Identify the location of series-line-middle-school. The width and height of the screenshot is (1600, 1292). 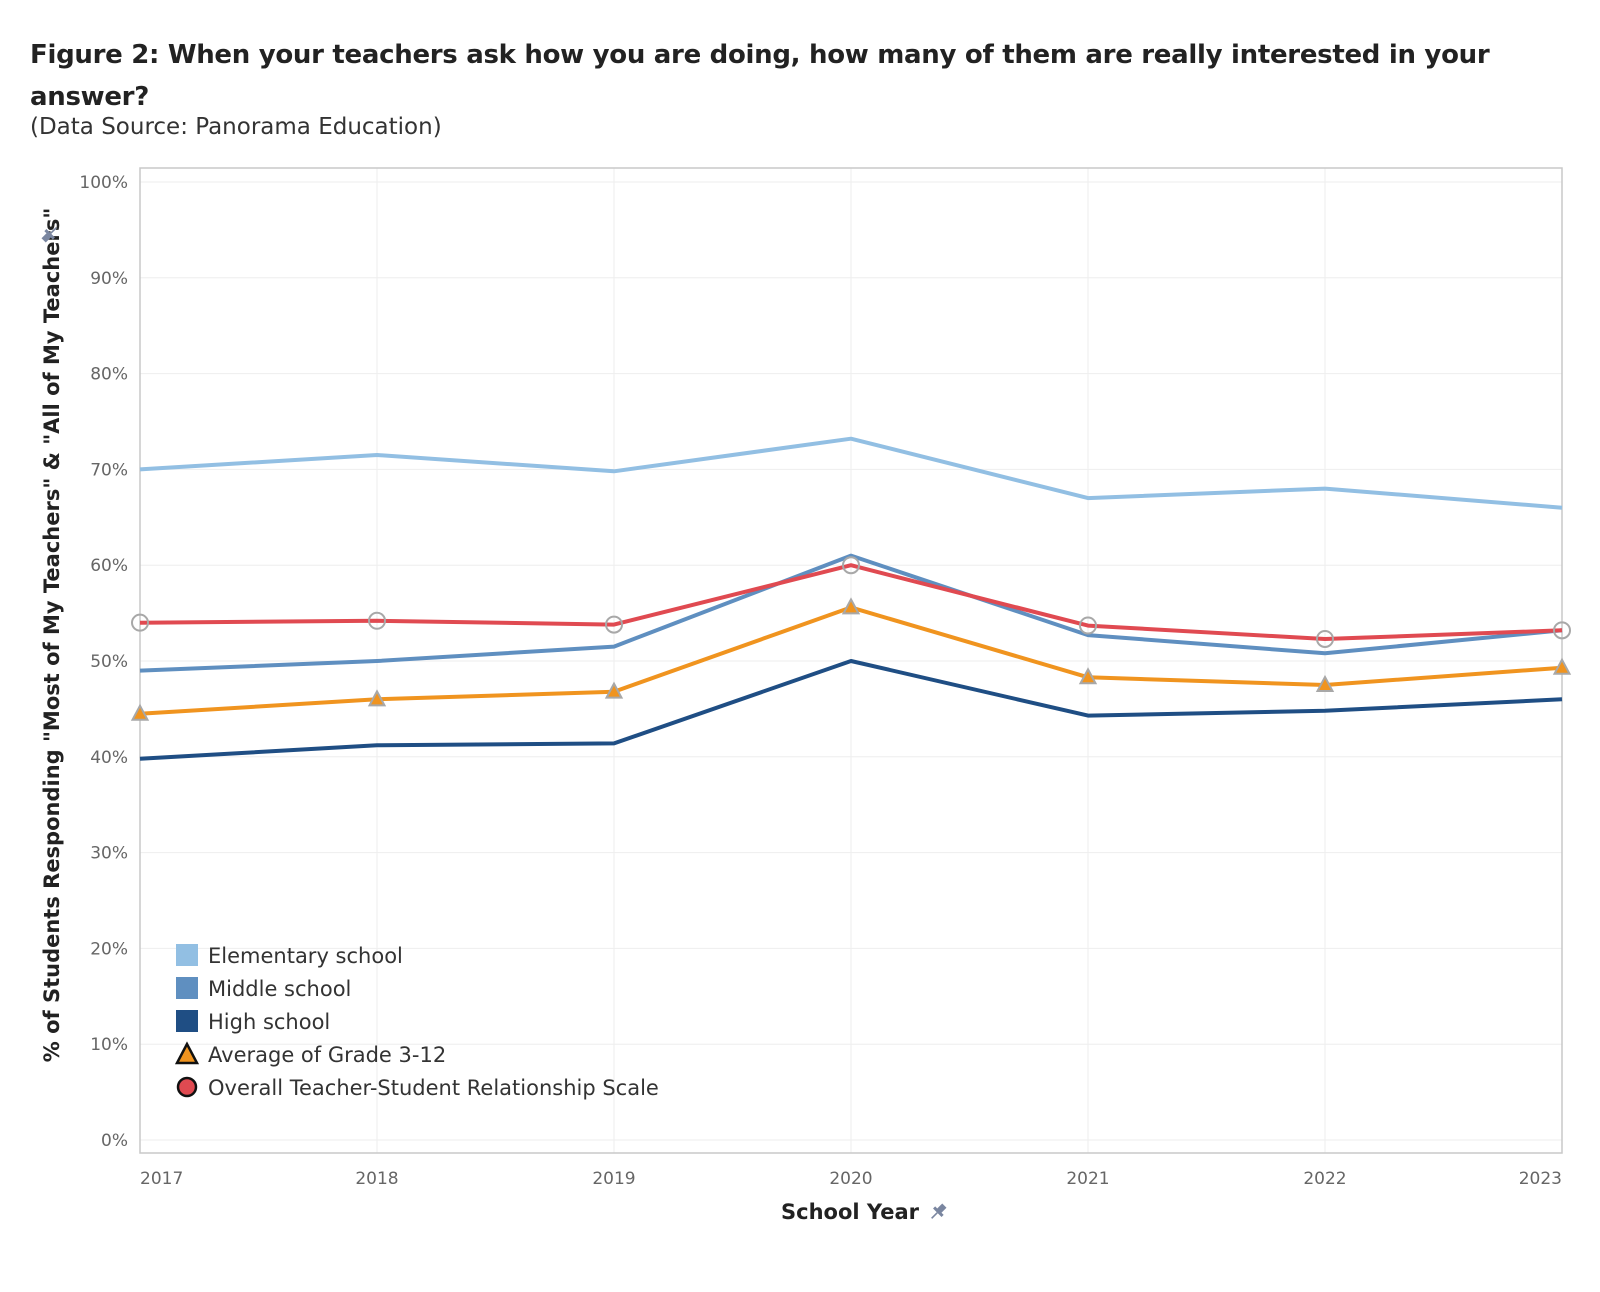
(851, 613).